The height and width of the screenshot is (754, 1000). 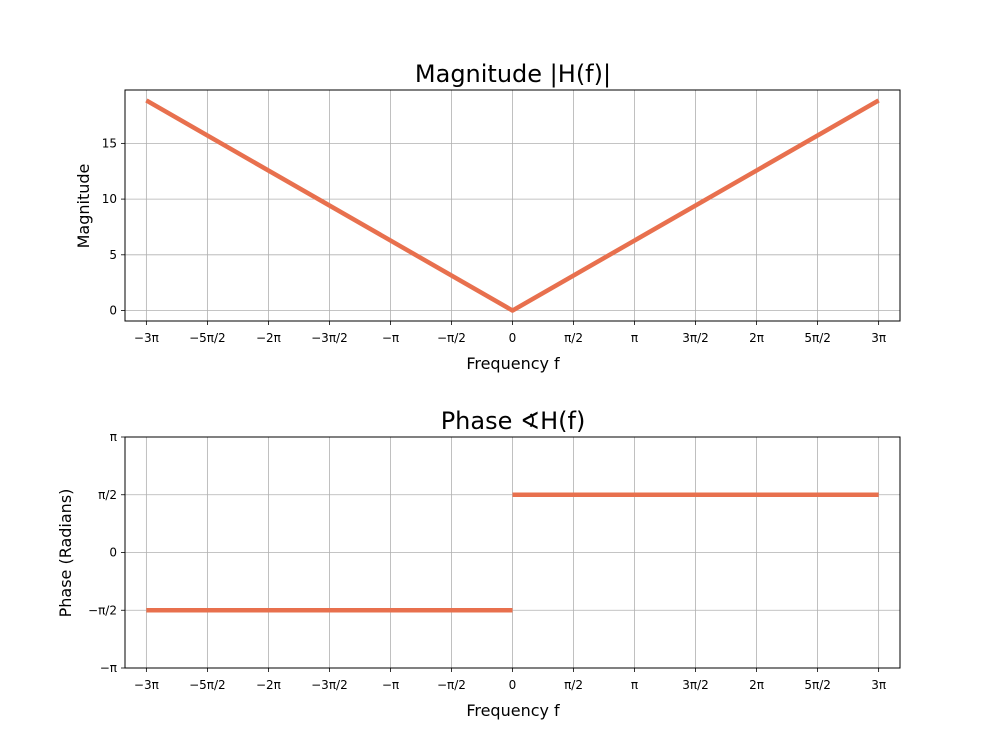 What do you see at coordinates (107, 495) in the screenshot?
I see `y-tick-label: π/2` at bounding box center [107, 495].